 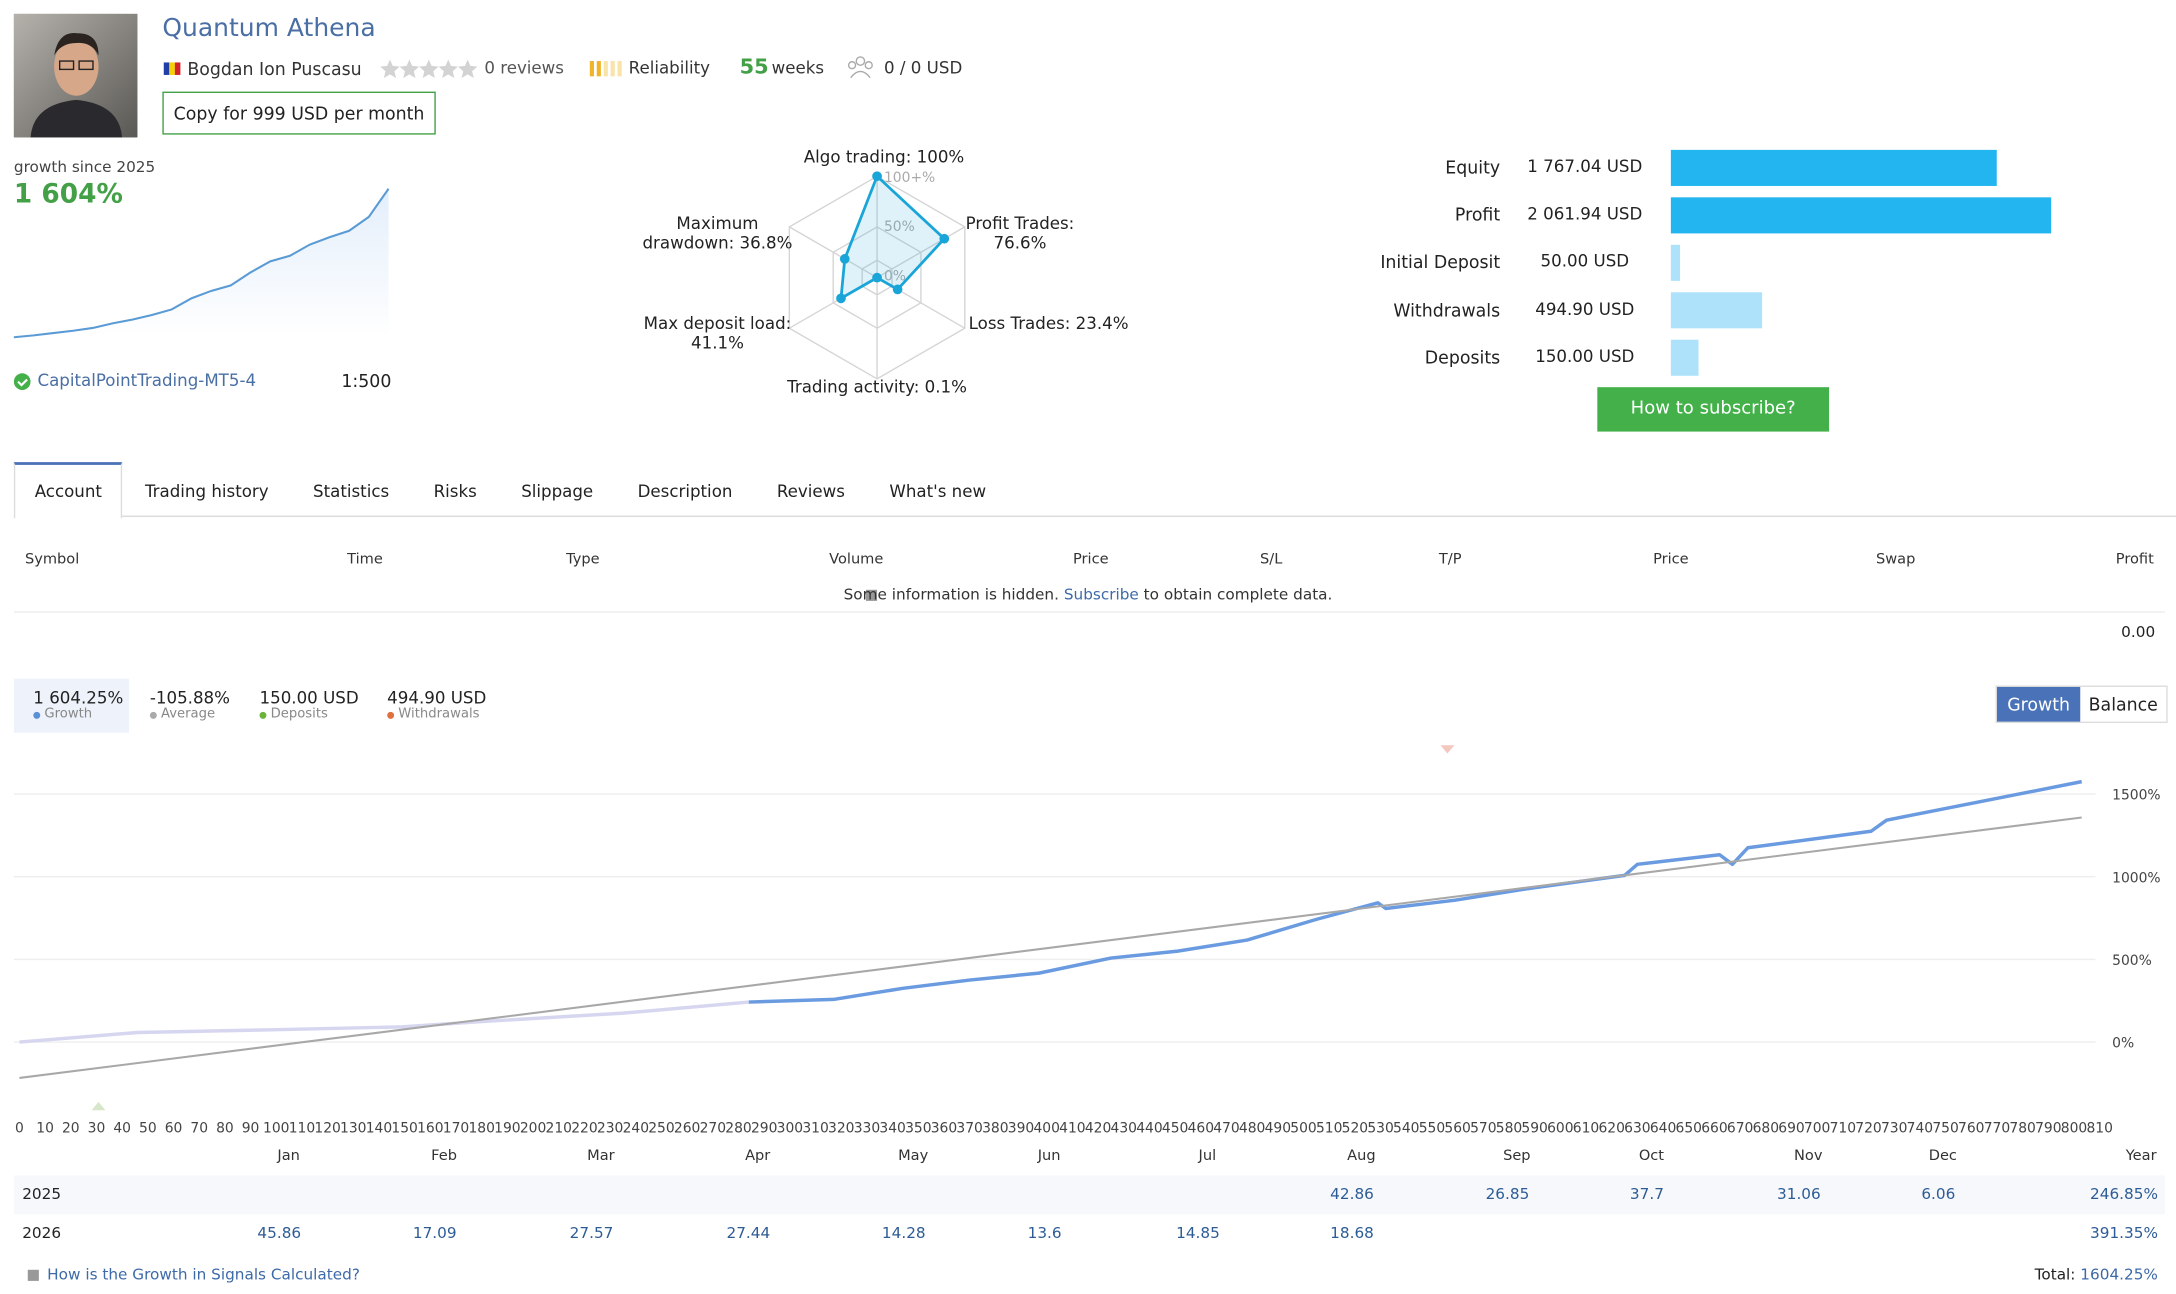 What do you see at coordinates (1766, 1128) in the screenshot?
I see `x-tick-label: 680` at bounding box center [1766, 1128].